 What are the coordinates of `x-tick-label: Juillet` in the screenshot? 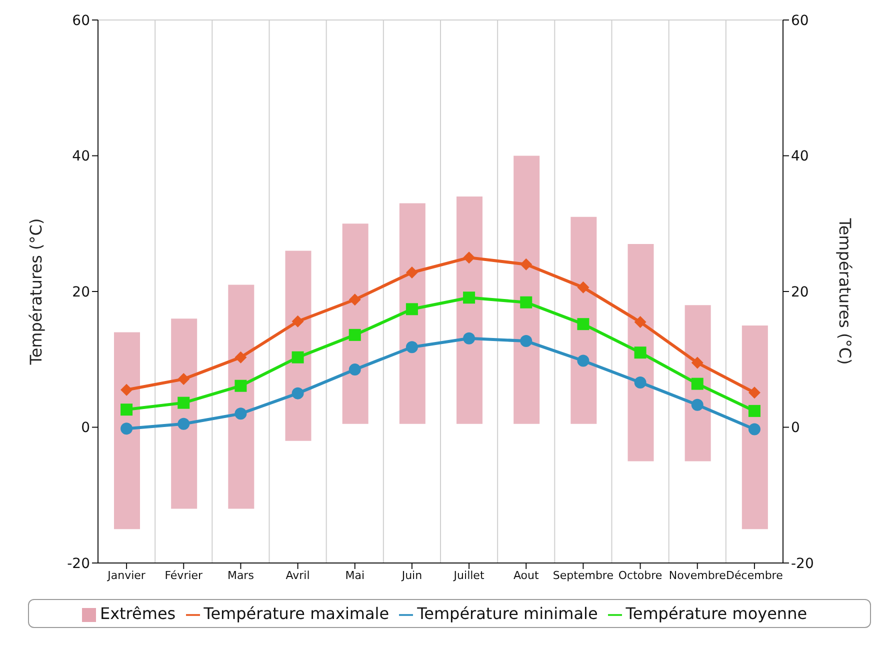 It's located at (468, 575).